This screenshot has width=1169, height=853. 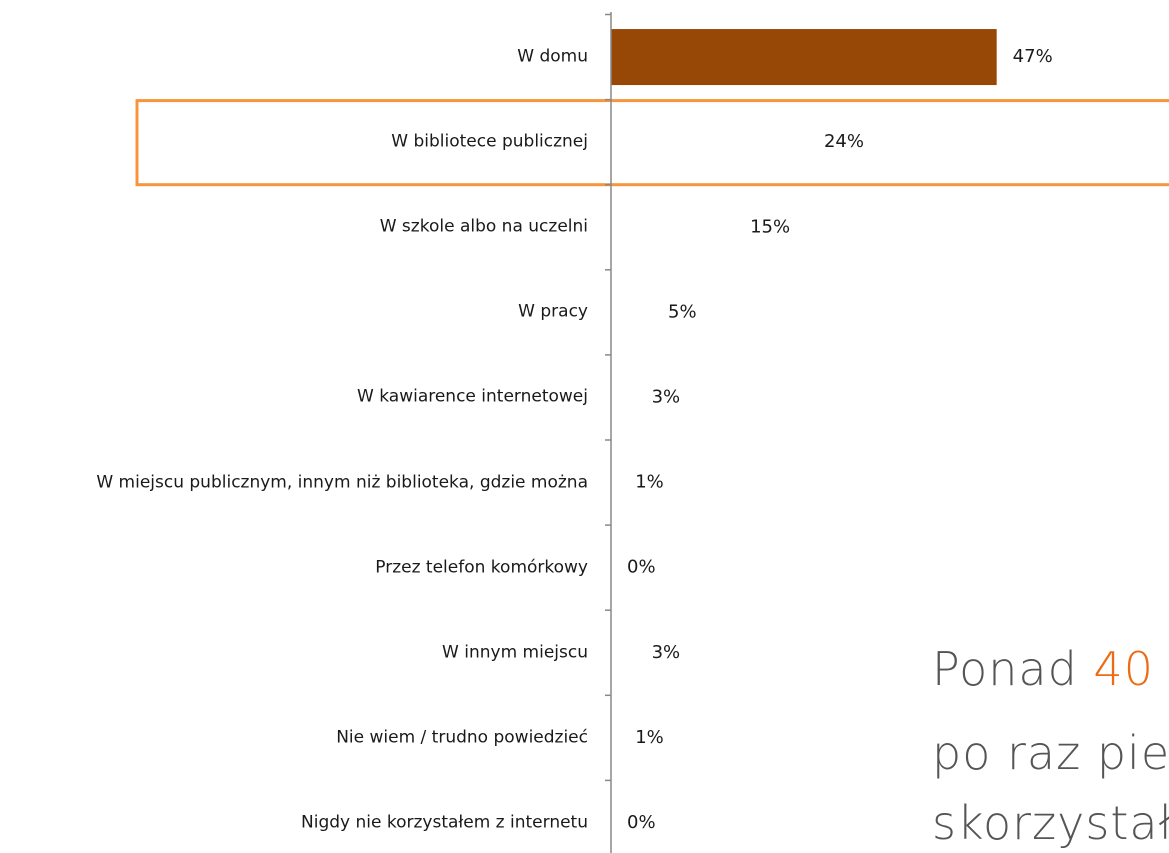 What do you see at coordinates (1050, 823) in the screenshot?
I see `annotation-text: skorzystał` at bounding box center [1050, 823].